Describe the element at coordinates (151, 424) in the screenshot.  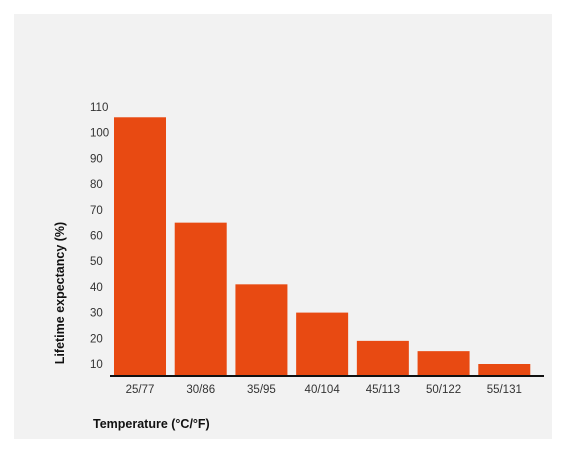
I see `x-axis-title: Temperature (°C/°F)` at that location.